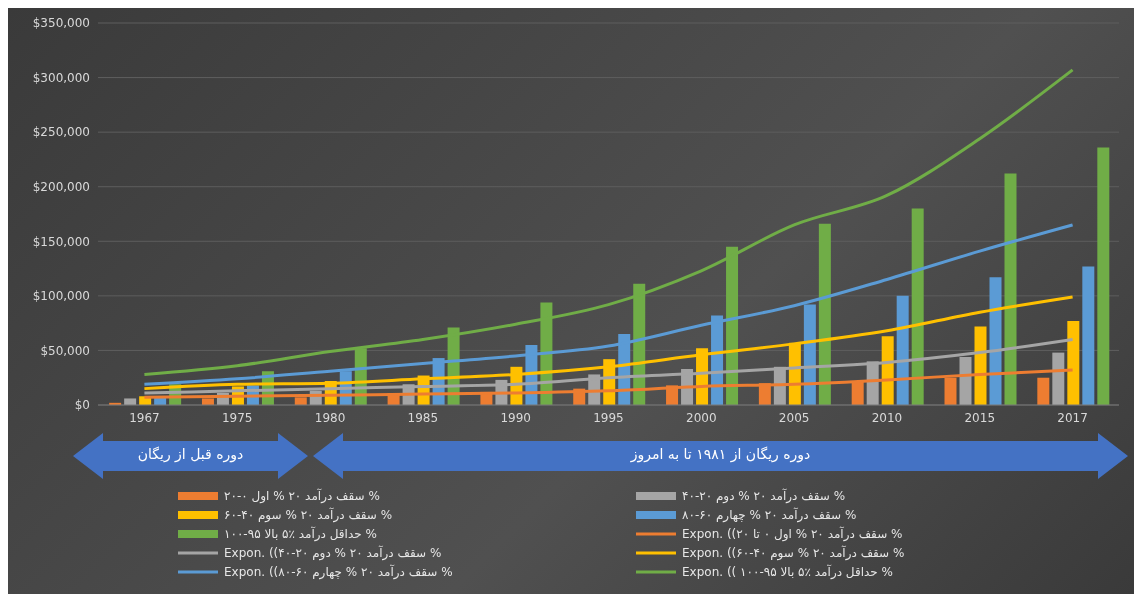 Image resolution: width=1142 pixels, height=604 pixels. Describe the element at coordinates (701, 417) in the screenshot. I see `x-tick-label: 2000` at that location.